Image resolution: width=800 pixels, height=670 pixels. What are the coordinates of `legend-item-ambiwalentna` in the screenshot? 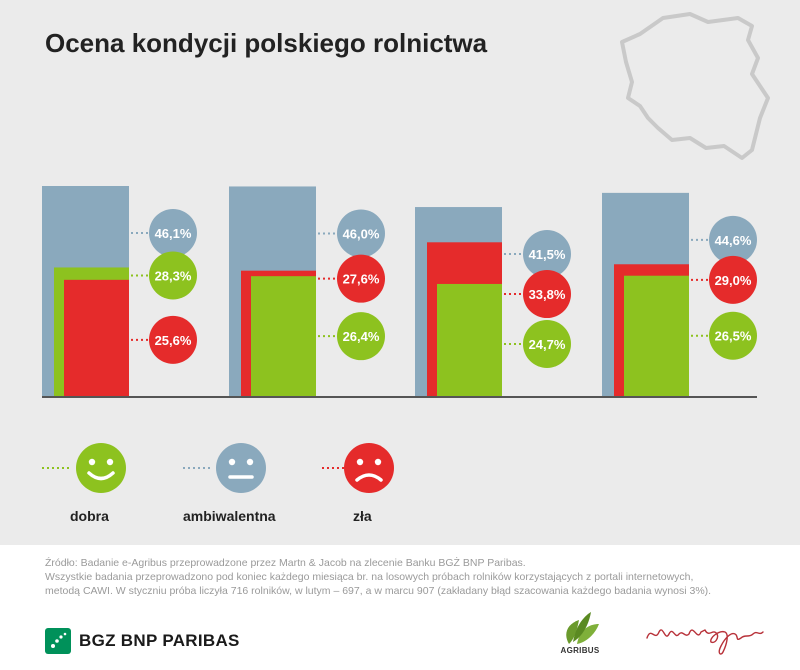 It's located at (253, 470).